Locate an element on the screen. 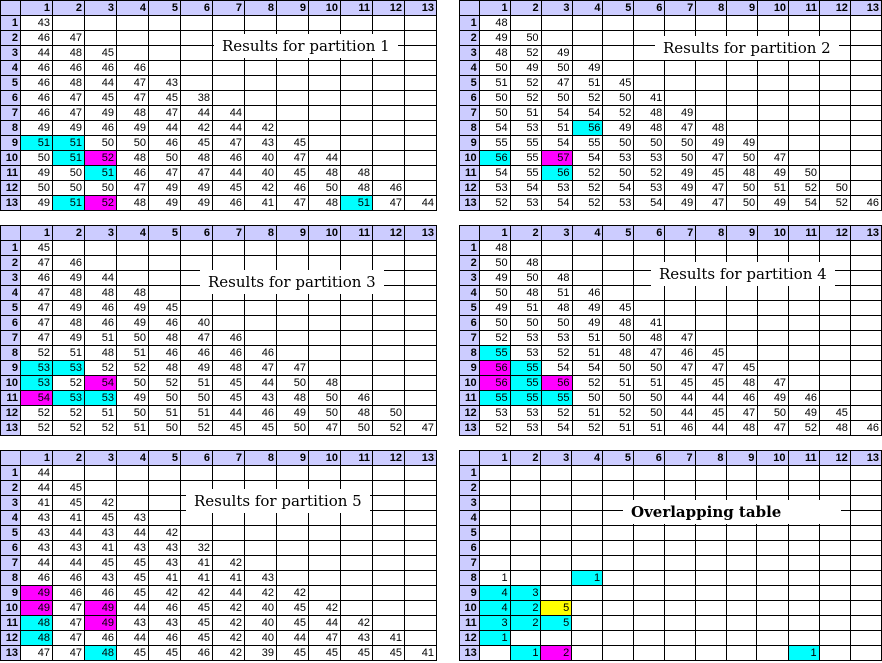 The image size is (882, 663). table-cell: 54 is located at coordinates (618, 188).